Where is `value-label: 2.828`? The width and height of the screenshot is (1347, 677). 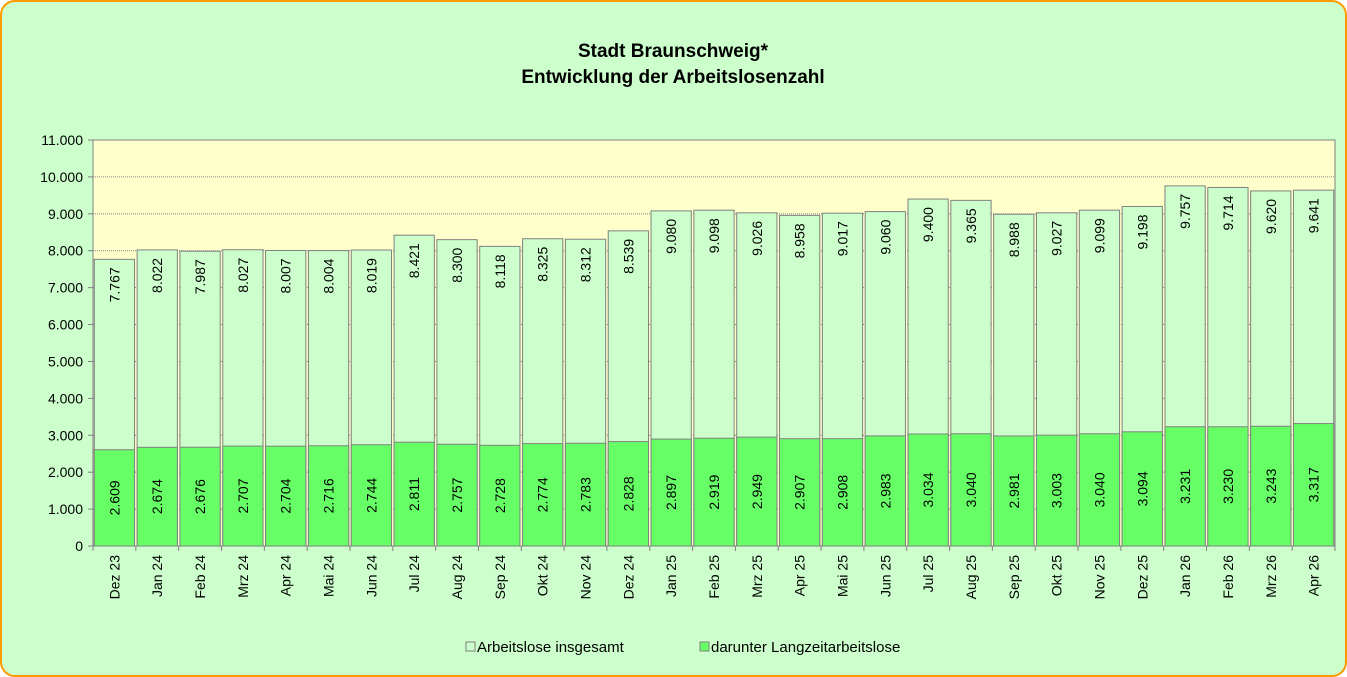
value-label: 2.828 is located at coordinates (628, 493).